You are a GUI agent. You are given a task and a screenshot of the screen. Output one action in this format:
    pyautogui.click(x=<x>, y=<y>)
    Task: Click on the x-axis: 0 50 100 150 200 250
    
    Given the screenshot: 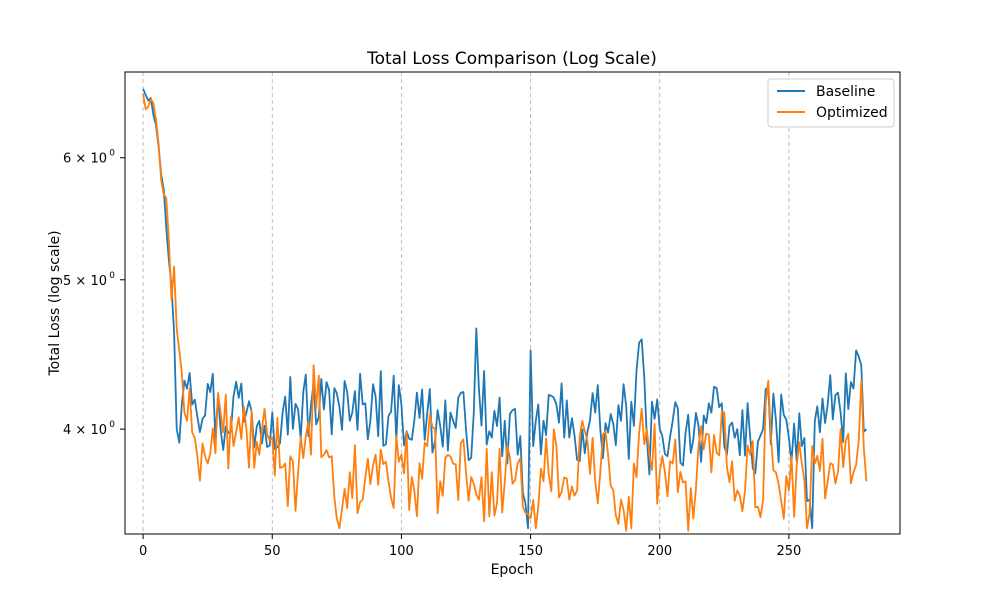 What is the action you would take?
    pyautogui.click(x=470, y=546)
    